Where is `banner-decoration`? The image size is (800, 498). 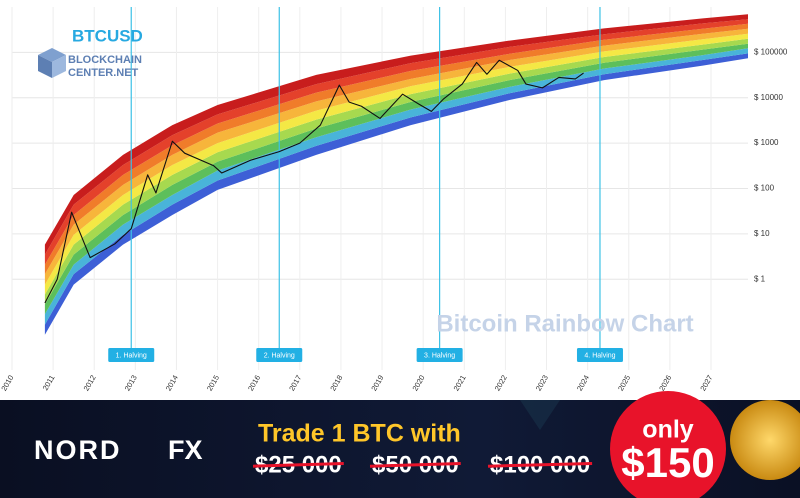
banner-decoration is located at coordinates (540, 415).